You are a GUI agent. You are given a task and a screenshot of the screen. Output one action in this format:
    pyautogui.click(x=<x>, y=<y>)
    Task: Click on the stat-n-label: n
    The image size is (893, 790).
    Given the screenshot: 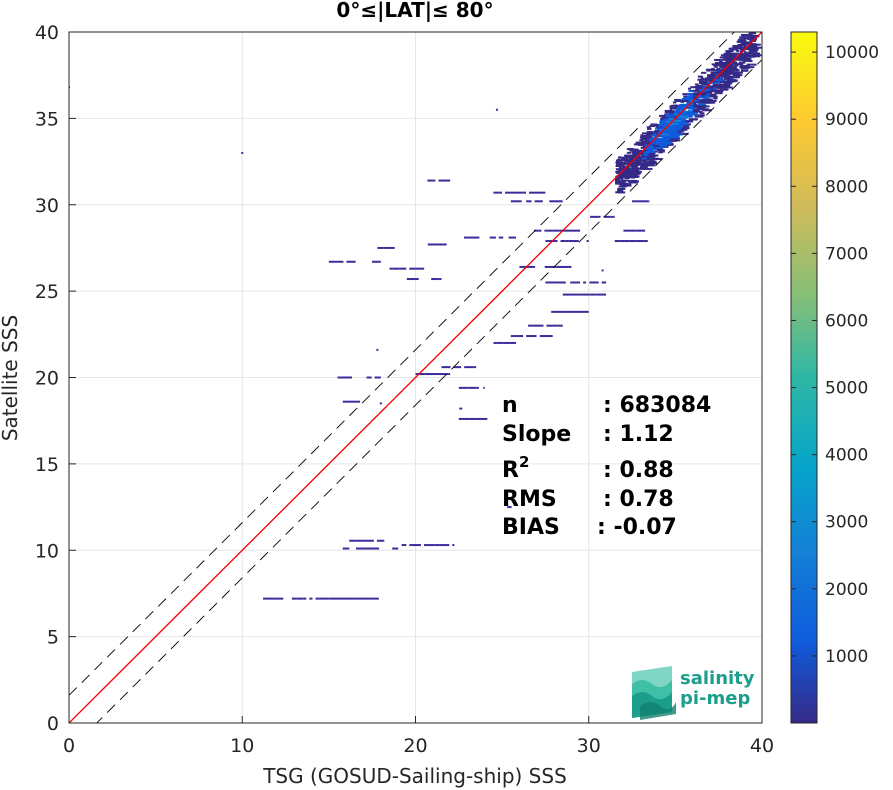 What is the action you would take?
    pyautogui.click(x=510, y=405)
    